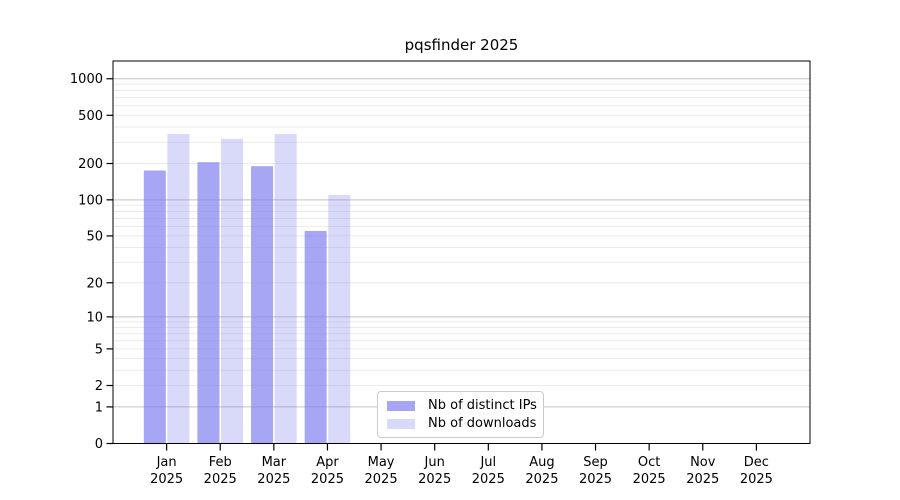 The width and height of the screenshot is (900, 500). What do you see at coordinates (208, 303) in the screenshot?
I see `bar-distinct-ips-feb` at bounding box center [208, 303].